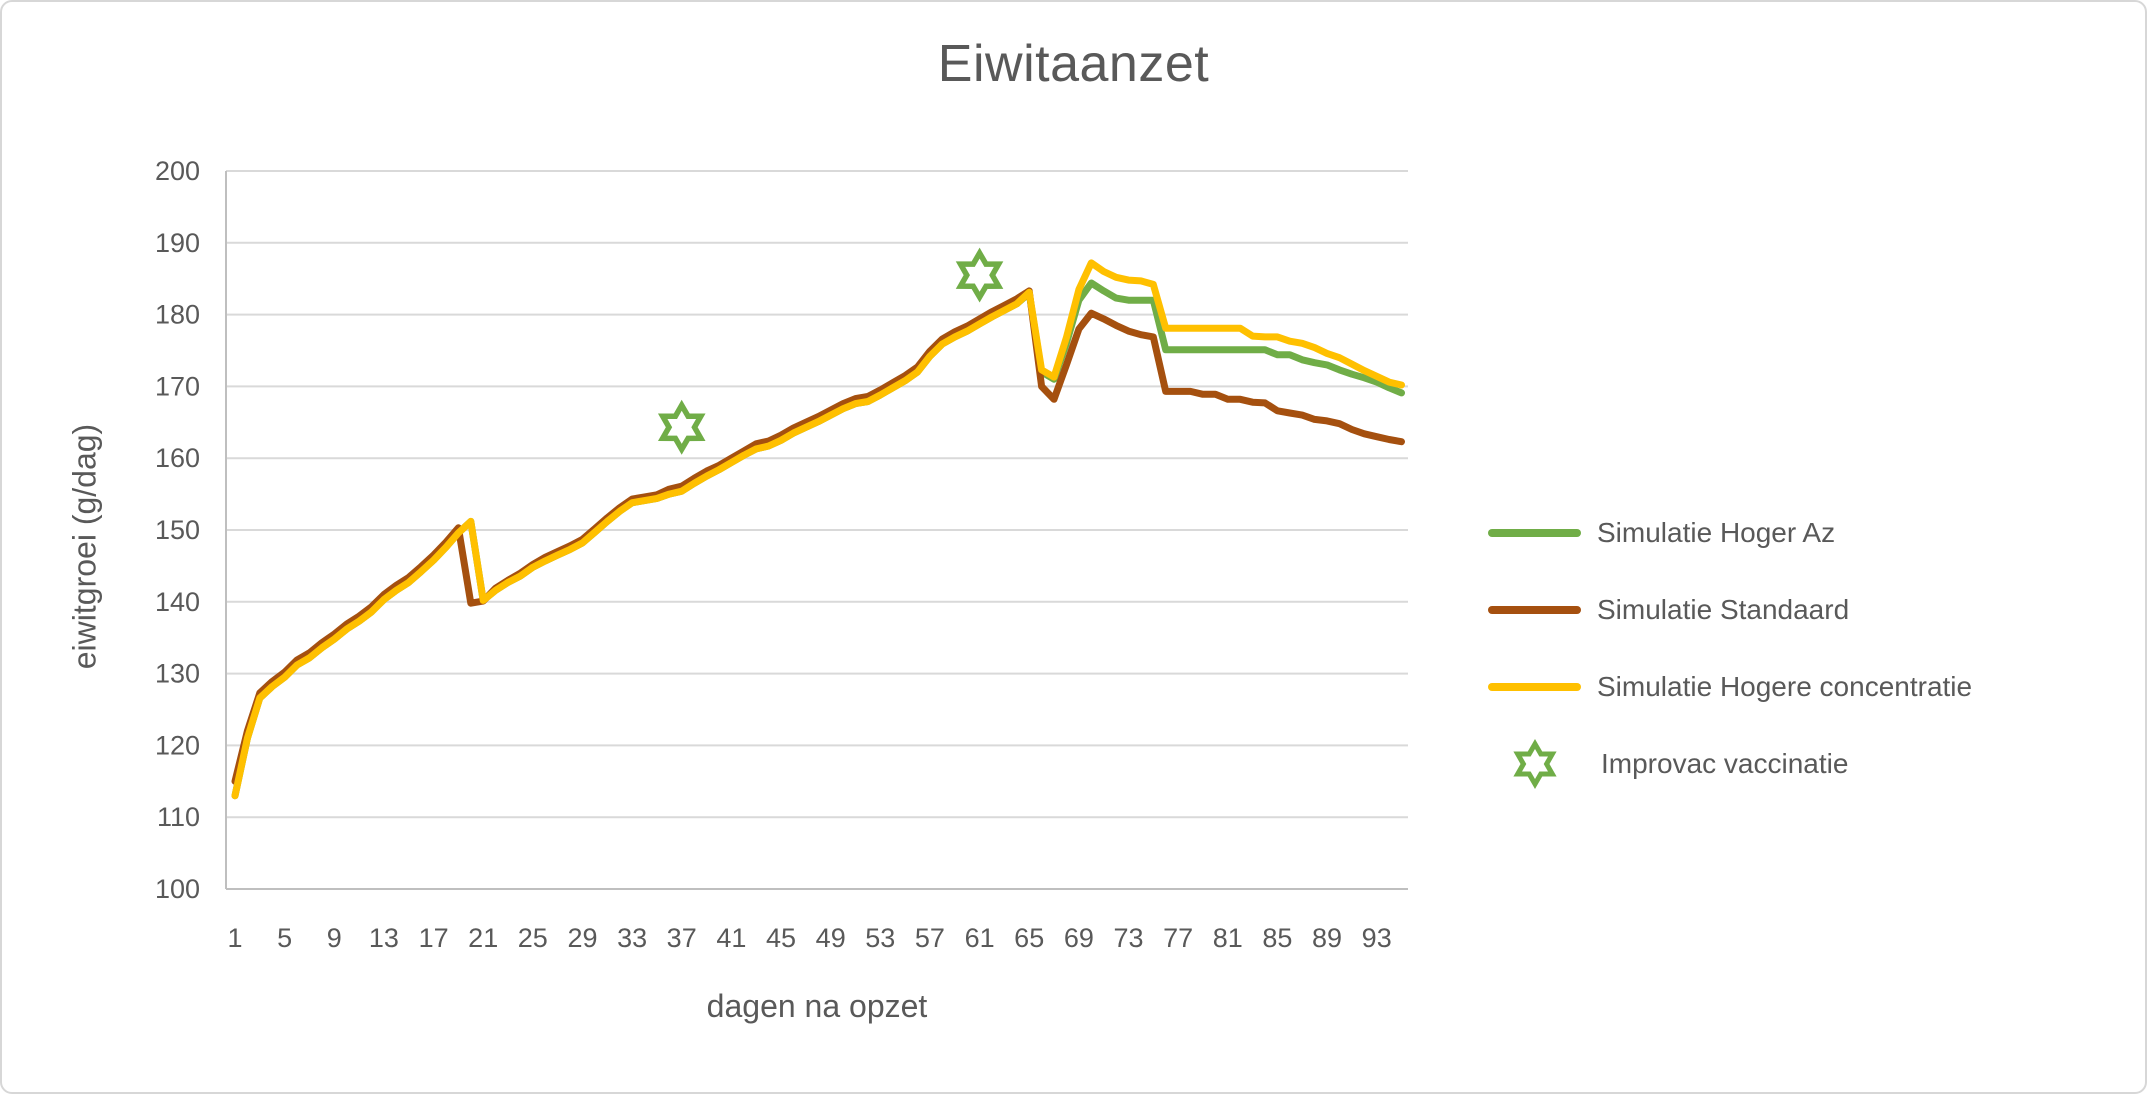  What do you see at coordinates (1534, 686) in the screenshot?
I see `yellow-line-swatch` at bounding box center [1534, 686].